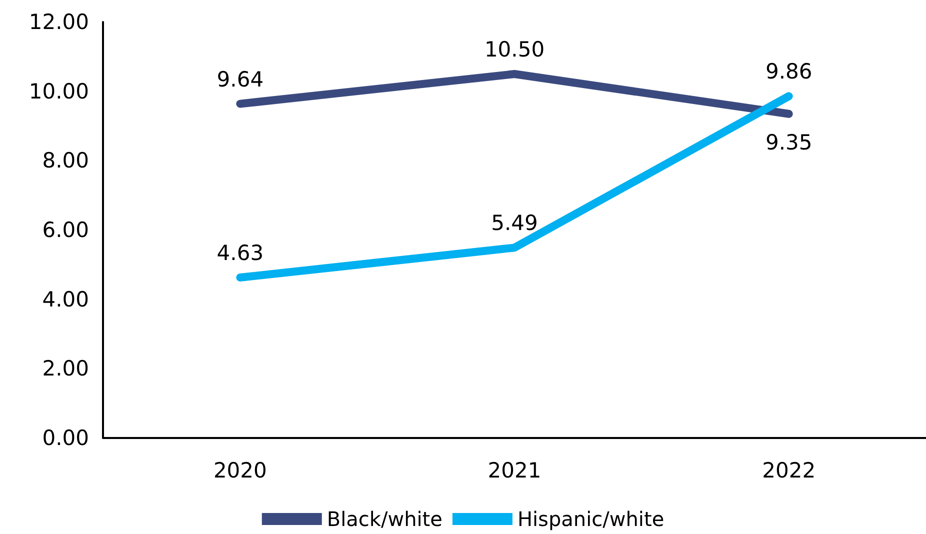 This screenshot has height=534, width=926. Describe the element at coordinates (65, 230) in the screenshot. I see `y-tick-label: 6.00` at that location.